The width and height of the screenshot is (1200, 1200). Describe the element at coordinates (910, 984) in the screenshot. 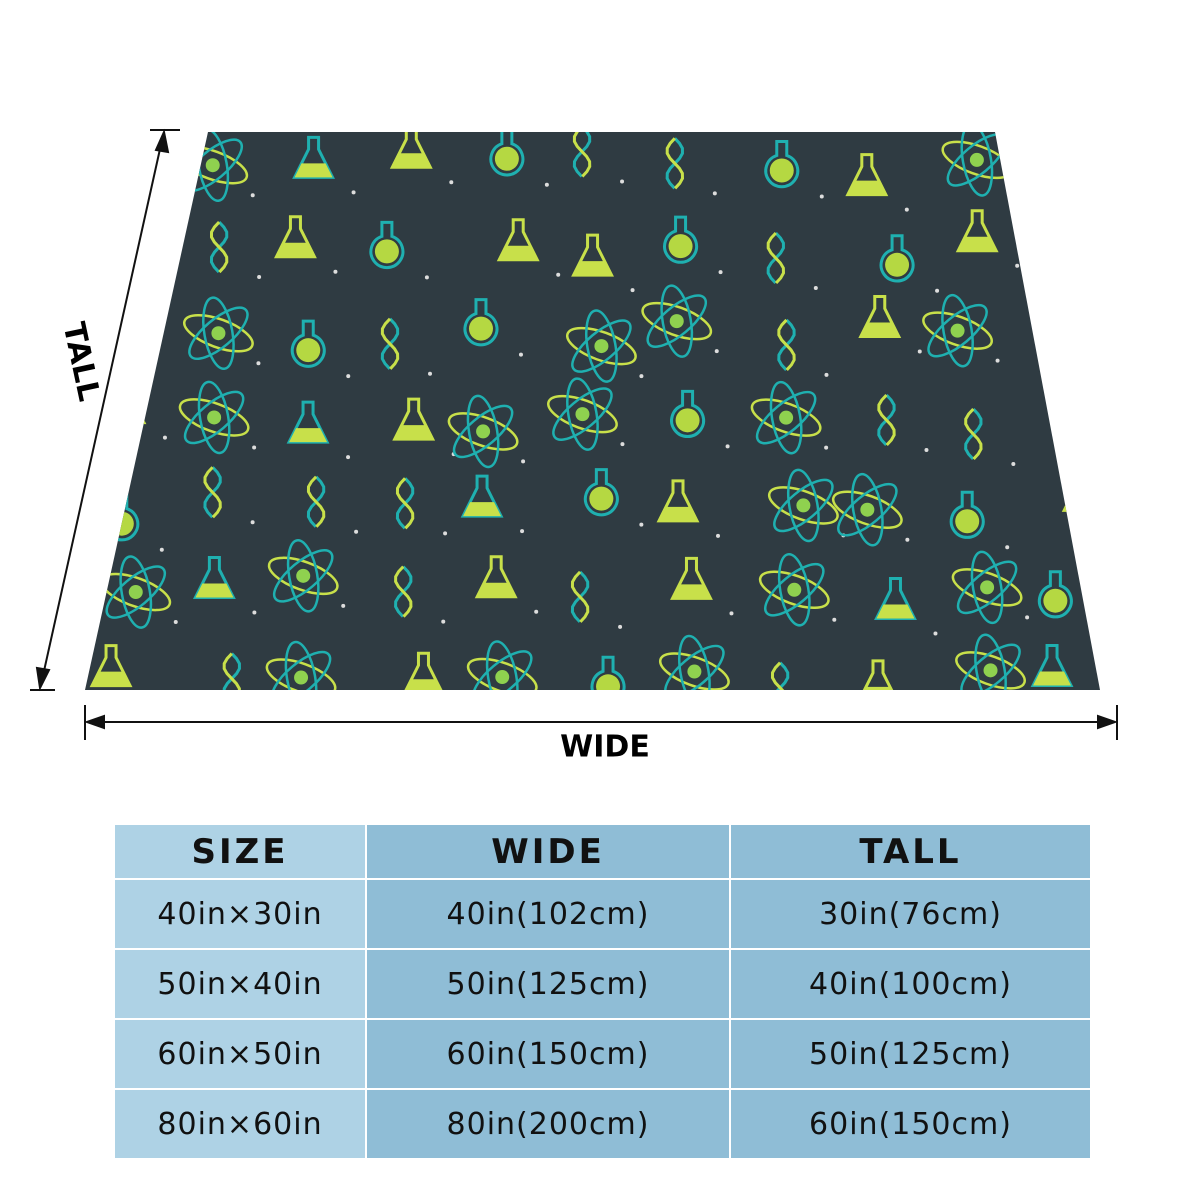

I see `table-cell: 40in(100cm)` at that location.